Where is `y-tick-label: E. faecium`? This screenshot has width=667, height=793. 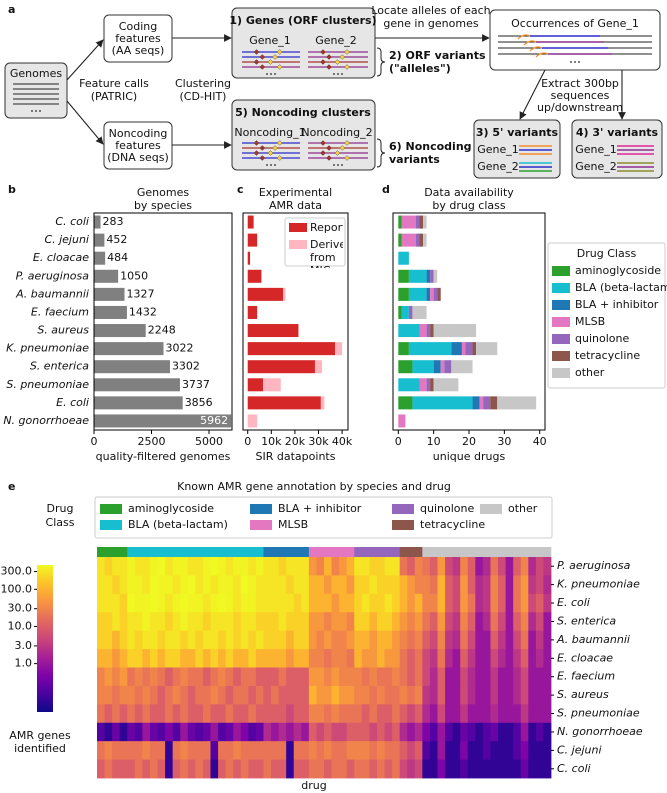 y-tick-label: E. faecium is located at coordinates (60, 311).